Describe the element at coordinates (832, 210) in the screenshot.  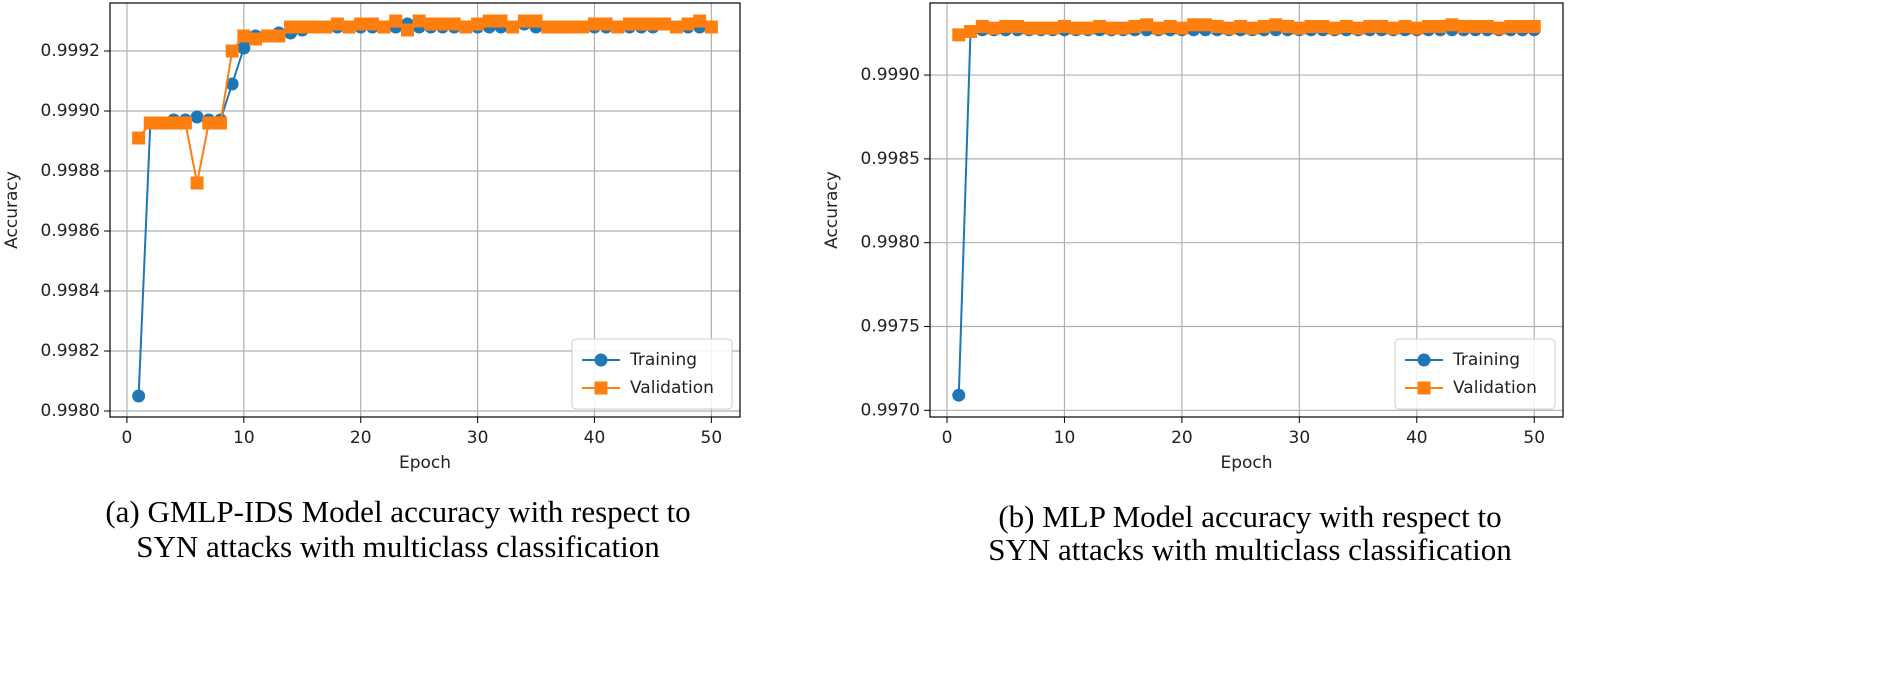
I see `y-axis-label: Accuracy` at that location.